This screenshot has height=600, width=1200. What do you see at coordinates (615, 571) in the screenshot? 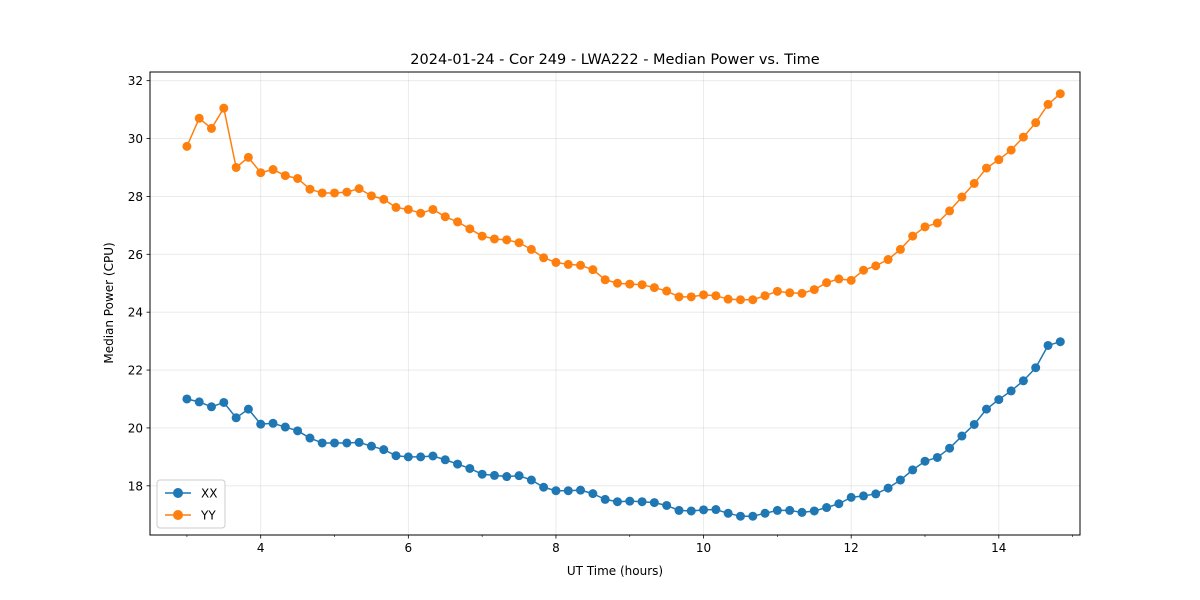
I see `x-axis-label: UT Time (hours)` at bounding box center [615, 571].